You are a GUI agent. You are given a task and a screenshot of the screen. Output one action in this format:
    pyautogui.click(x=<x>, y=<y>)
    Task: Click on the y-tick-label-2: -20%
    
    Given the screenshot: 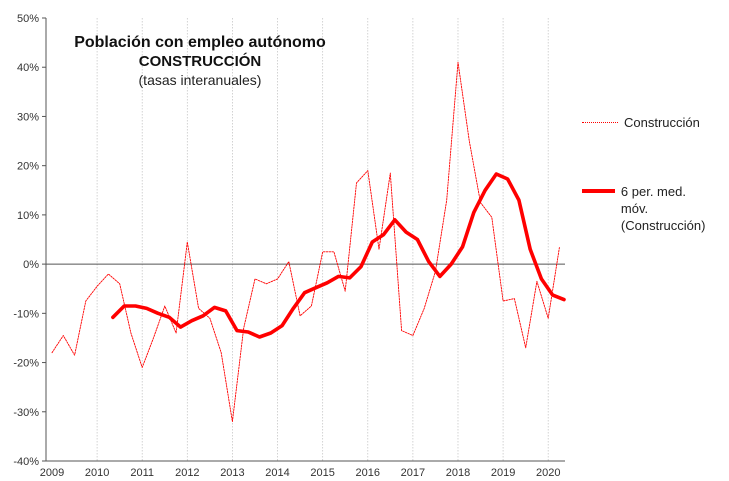 What is the action you would take?
    pyautogui.click(x=26, y=364)
    